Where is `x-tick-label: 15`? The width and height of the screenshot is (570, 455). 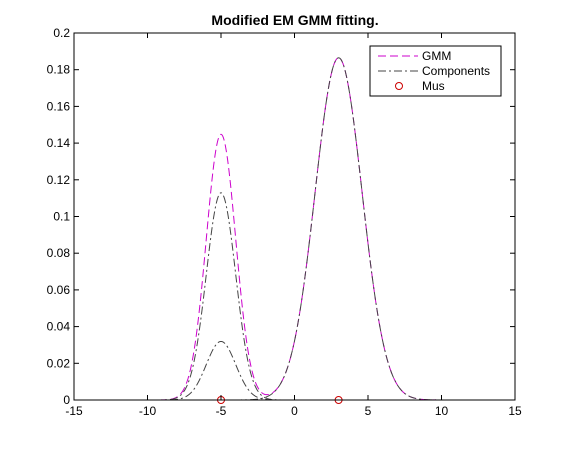
x-tick-label: 15 is located at coordinates (515, 411).